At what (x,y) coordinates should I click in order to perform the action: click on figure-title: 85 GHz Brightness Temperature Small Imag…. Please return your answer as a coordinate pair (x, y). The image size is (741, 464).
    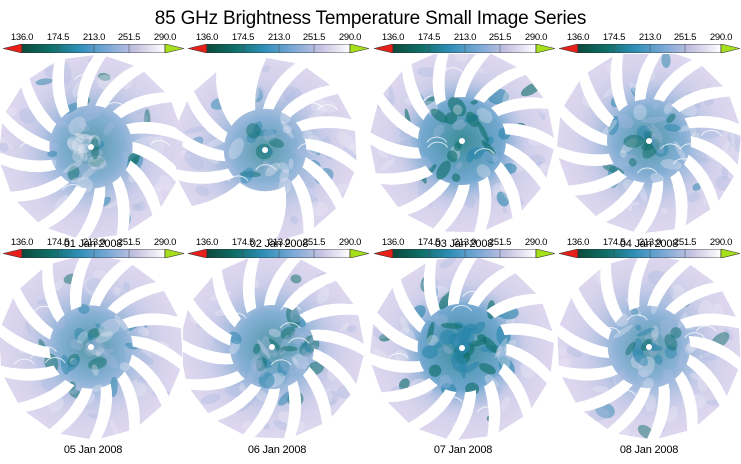
    Looking at the image, I should click on (370, 18).